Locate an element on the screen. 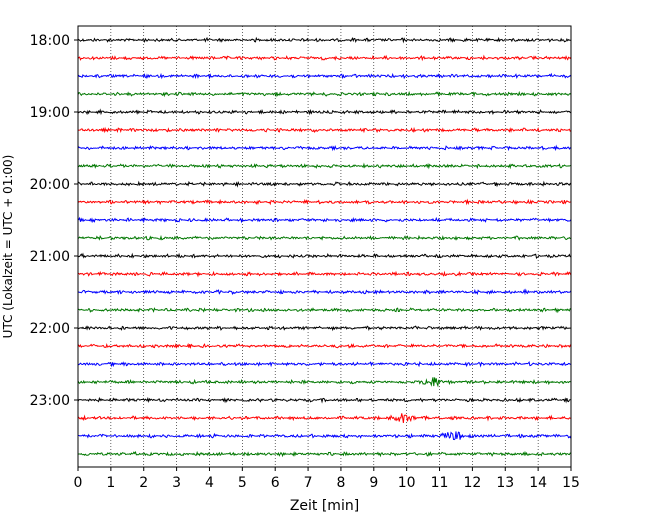 The image size is (650, 520). x-tick-label: 3 is located at coordinates (176, 483).